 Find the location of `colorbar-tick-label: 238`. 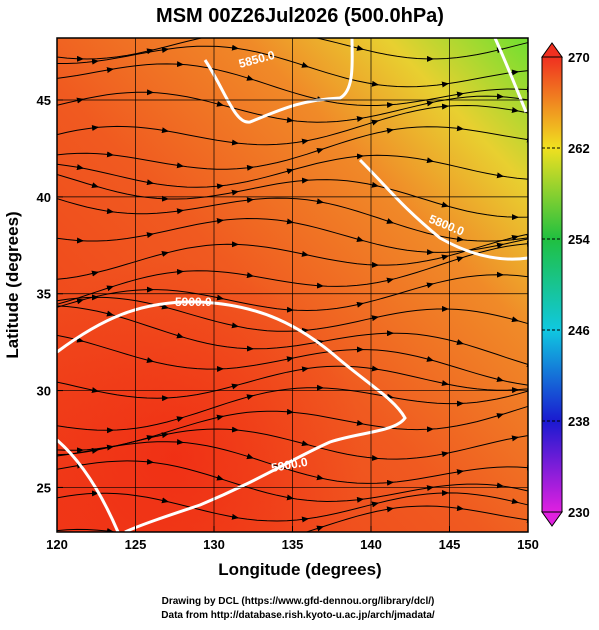

colorbar-tick-label: 238 is located at coordinates (579, 421).